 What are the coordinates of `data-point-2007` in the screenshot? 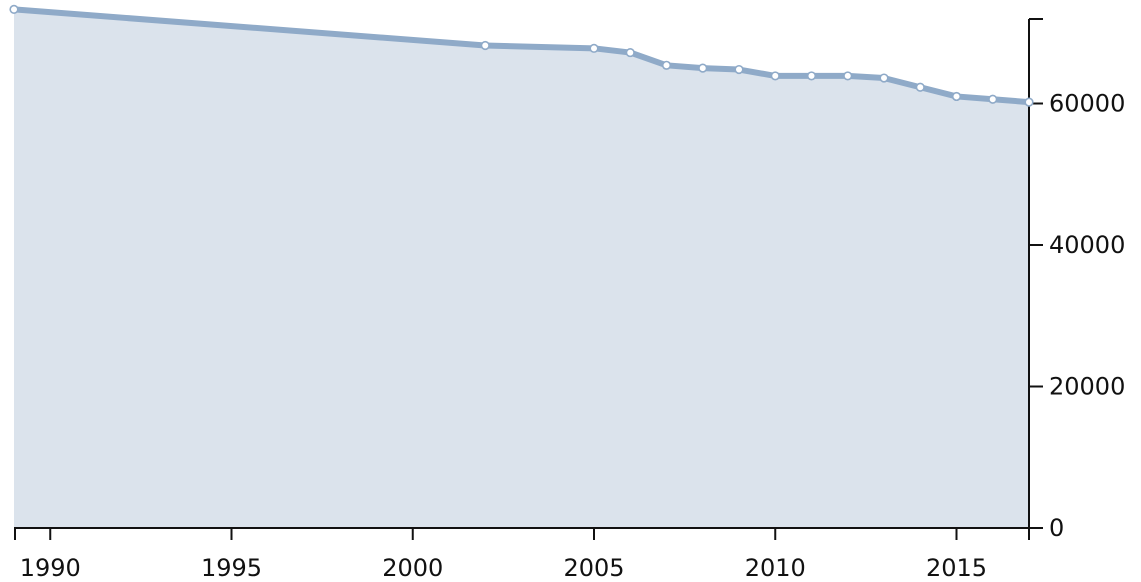 It's located at (666, 65).